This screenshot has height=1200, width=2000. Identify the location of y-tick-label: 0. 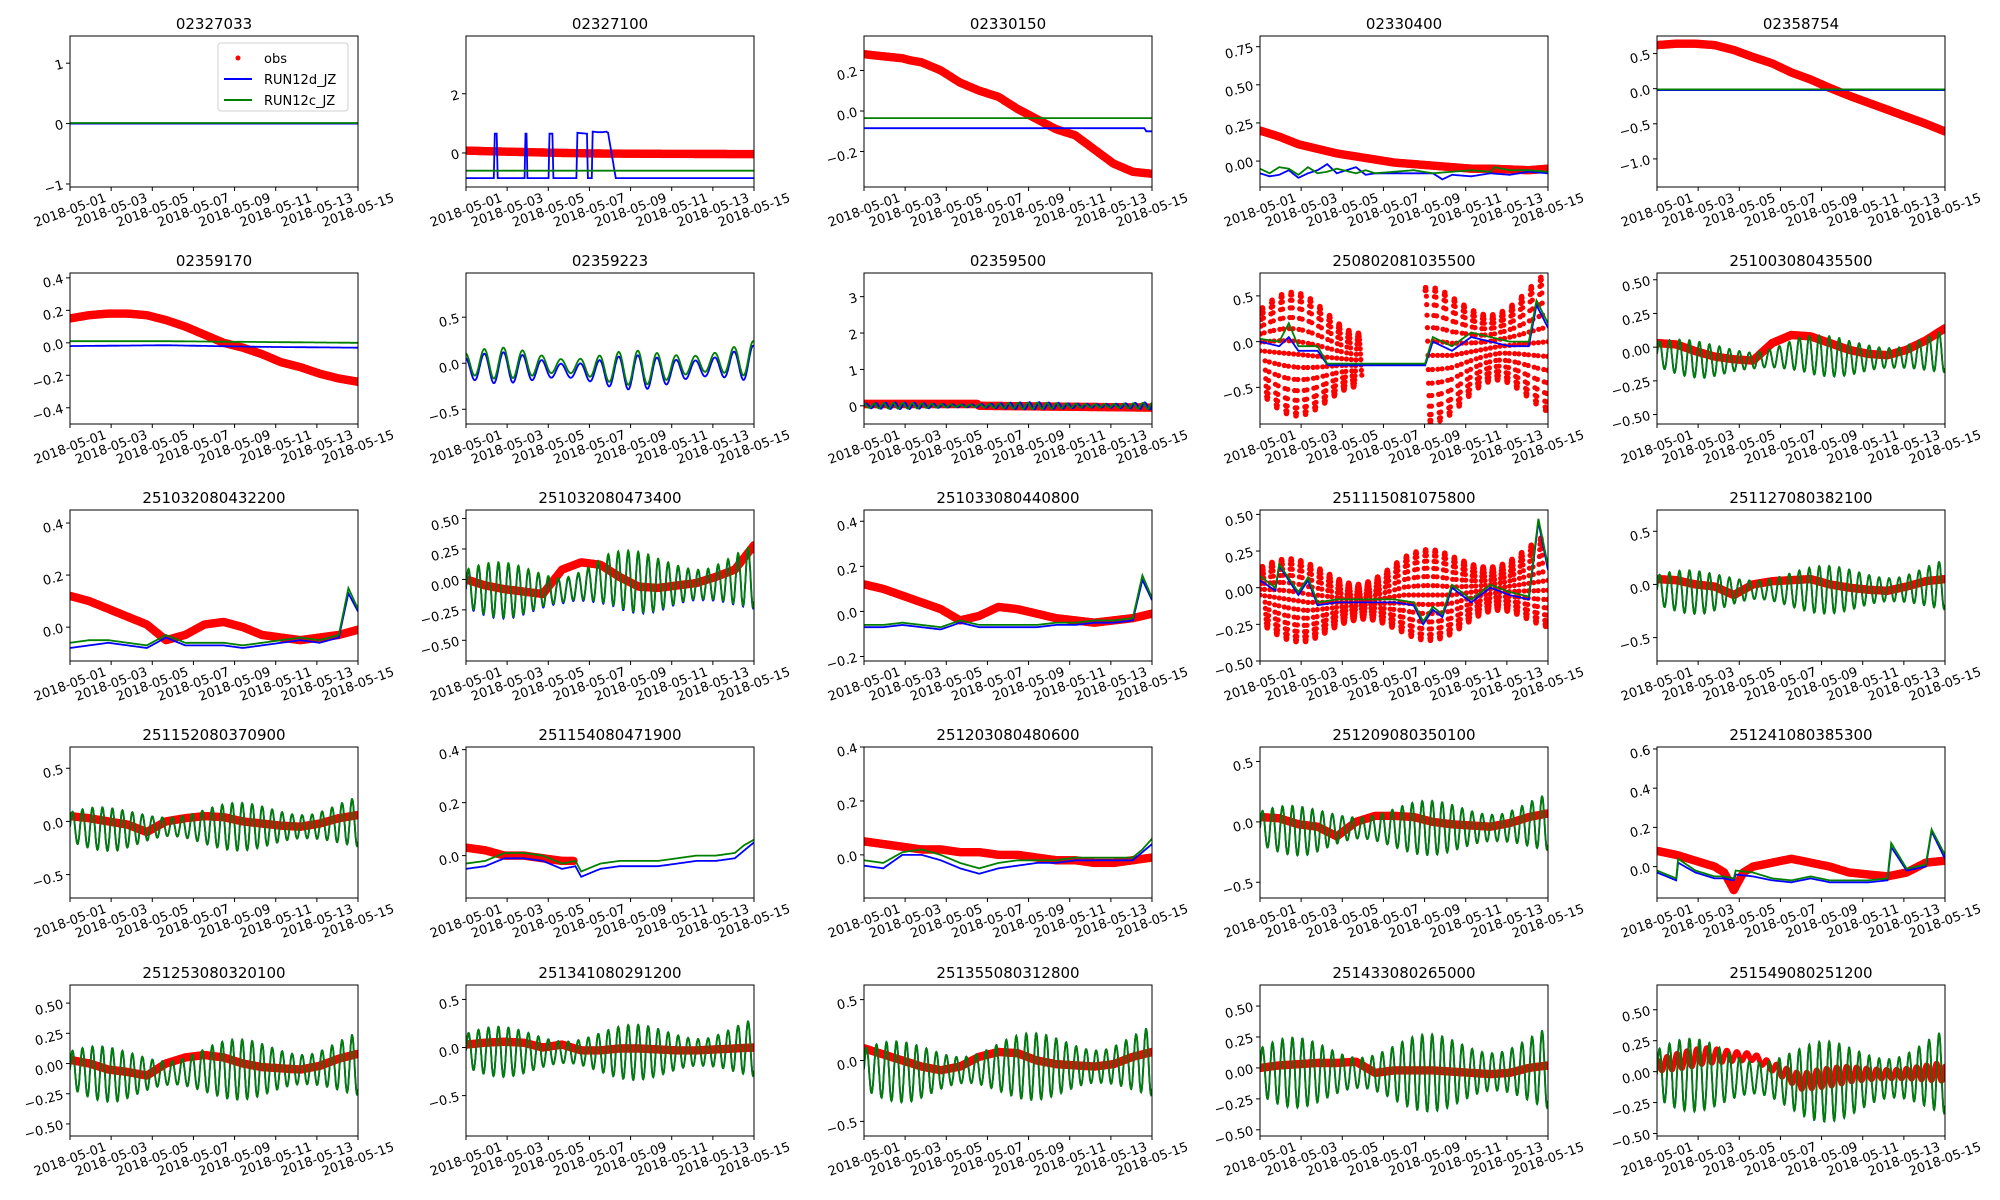
(853, 408).